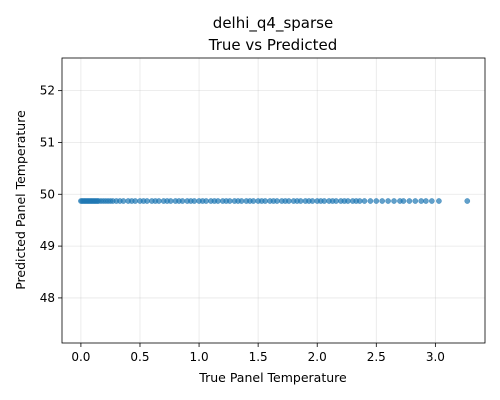  What do you see at coordinates (258, 357) in the screenshot?
I see `x-tick-label: 1.5` at bounding box center [258, 357].